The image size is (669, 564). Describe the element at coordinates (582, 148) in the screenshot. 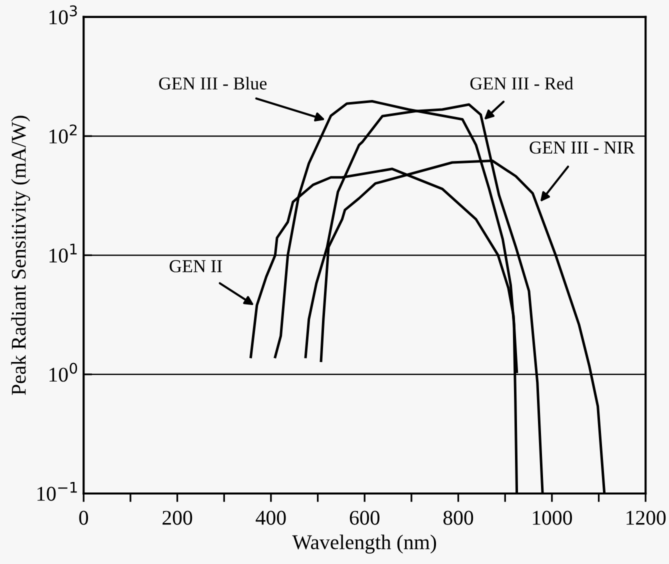

I see `annotation: GEN III - NIR` at that location.